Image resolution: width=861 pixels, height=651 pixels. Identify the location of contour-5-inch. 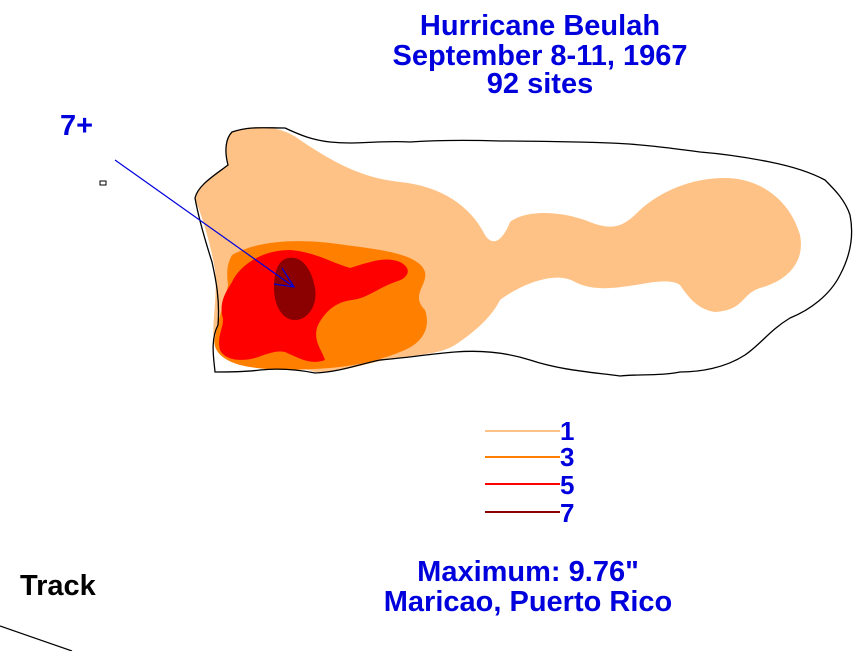
(313, 306).